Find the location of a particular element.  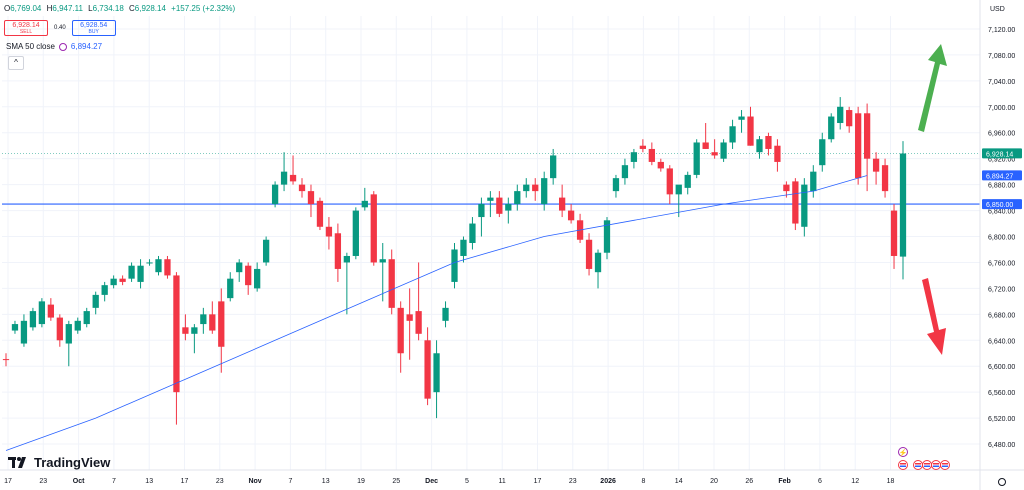

x-tick-label: 19 is located at coordinates (361, 481).